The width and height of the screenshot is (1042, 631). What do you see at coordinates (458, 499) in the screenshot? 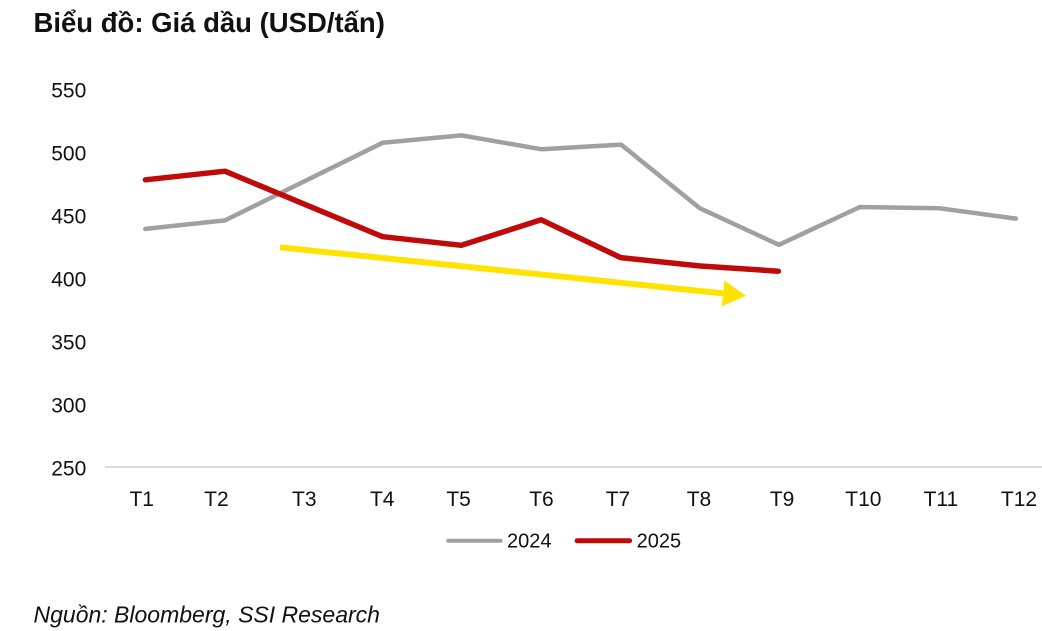
I see `svg-text: T5` at bounding box center [458, 499].